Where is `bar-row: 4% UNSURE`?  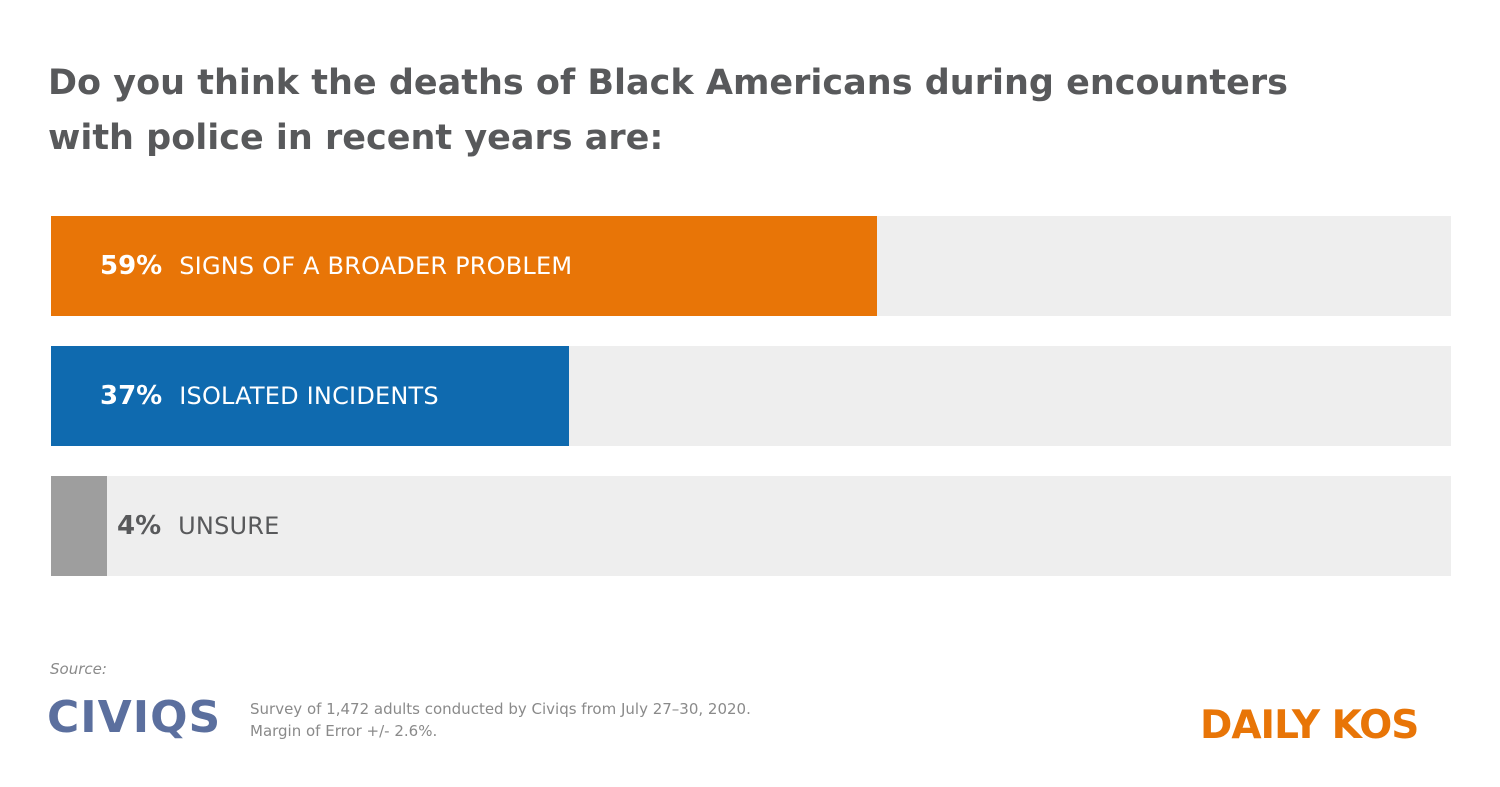
bar-row: 4% UNSURE is located at coordinates (751, 526).